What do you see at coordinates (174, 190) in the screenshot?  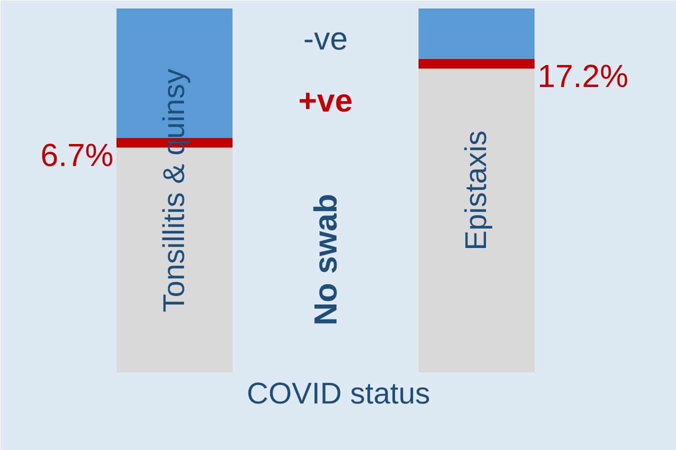 I see `x-tick-label: Tonsillitis & quinsy` at bounding box center [174, 190].